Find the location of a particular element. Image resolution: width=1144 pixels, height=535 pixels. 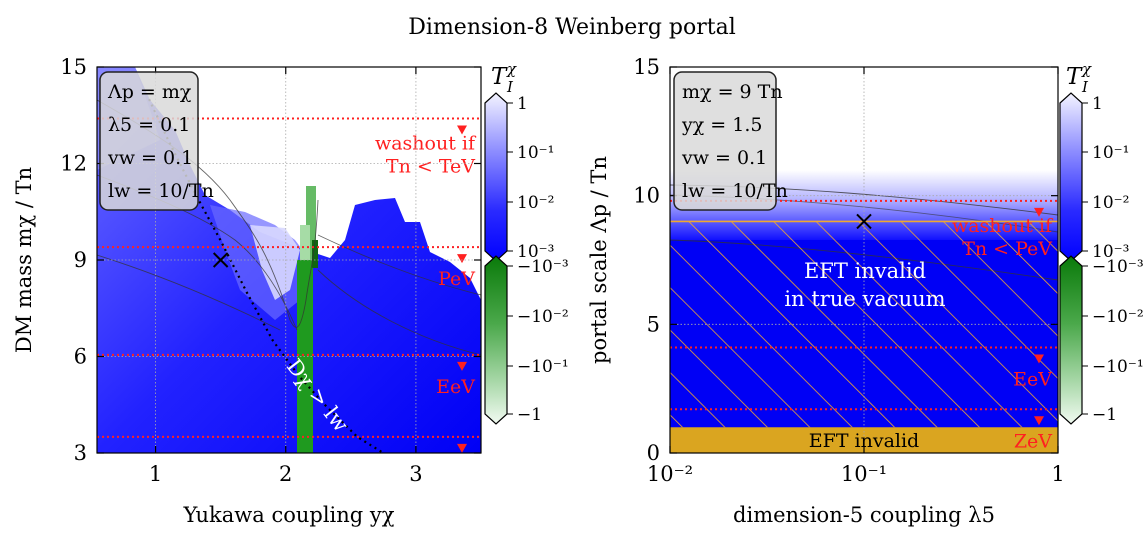

right-washout-lines is located at coordinates (864, 312).